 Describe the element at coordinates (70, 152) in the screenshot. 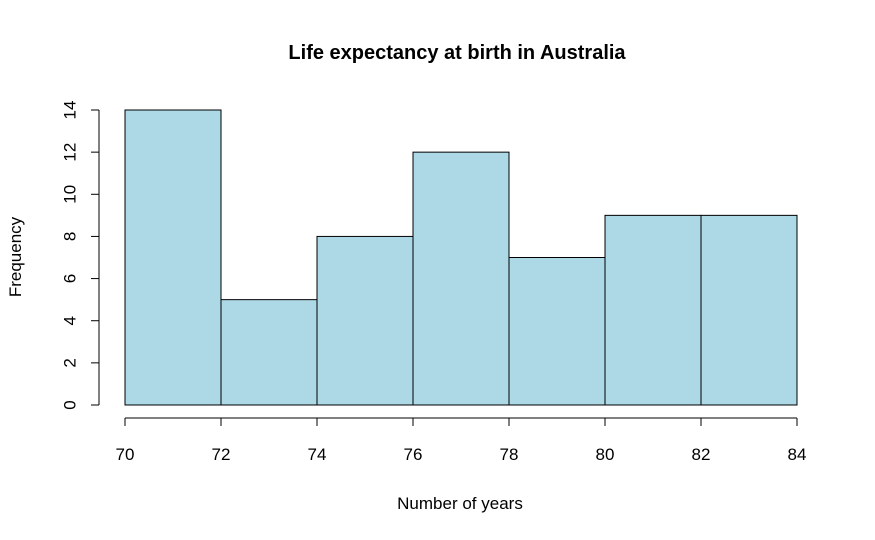

I see `y-tick-label: 12` at that location.